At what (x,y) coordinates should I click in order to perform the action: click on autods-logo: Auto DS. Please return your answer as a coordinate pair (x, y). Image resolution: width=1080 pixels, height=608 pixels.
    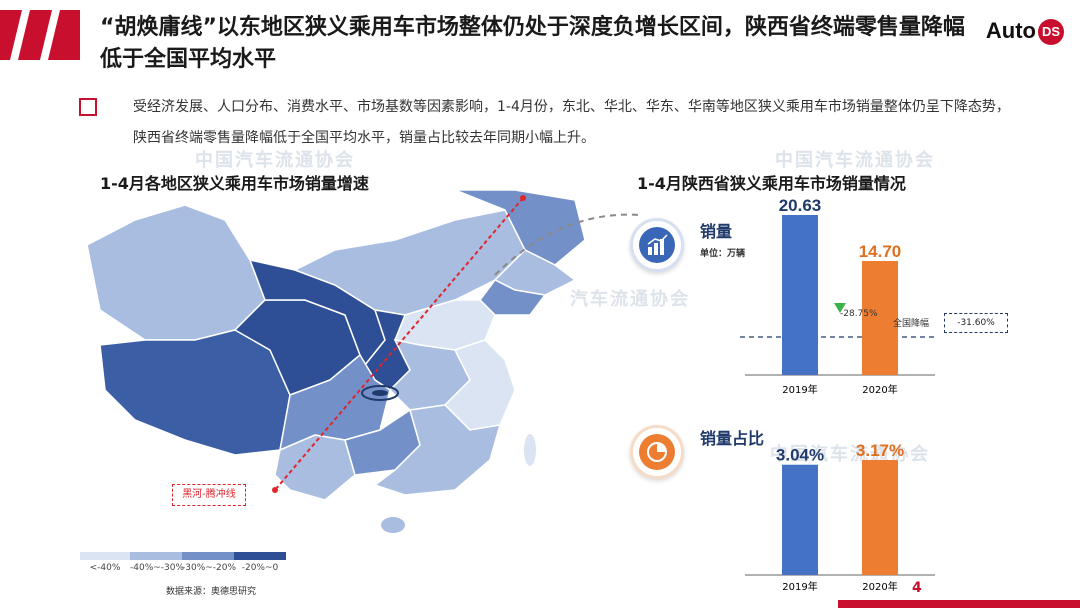
    Looking at the image, I should click on (1024, 32).